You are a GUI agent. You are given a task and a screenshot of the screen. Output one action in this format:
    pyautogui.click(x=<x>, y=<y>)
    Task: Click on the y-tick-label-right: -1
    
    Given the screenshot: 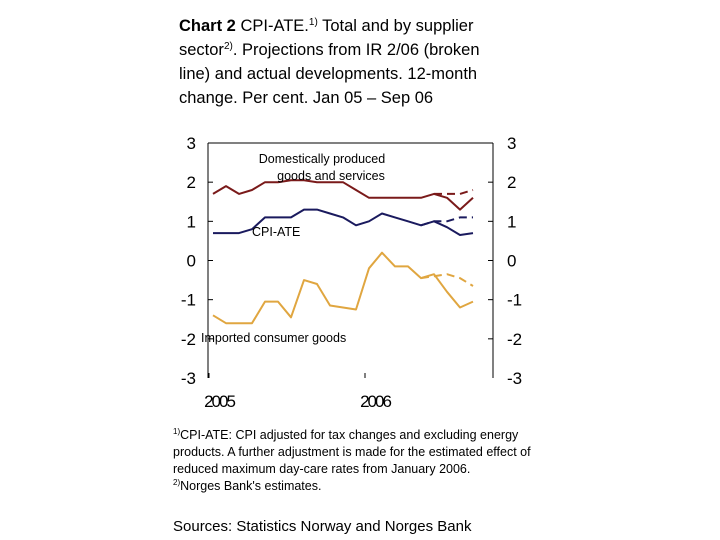 What is the action you would take?
    pyautogui.click(x=514, y=300)
    